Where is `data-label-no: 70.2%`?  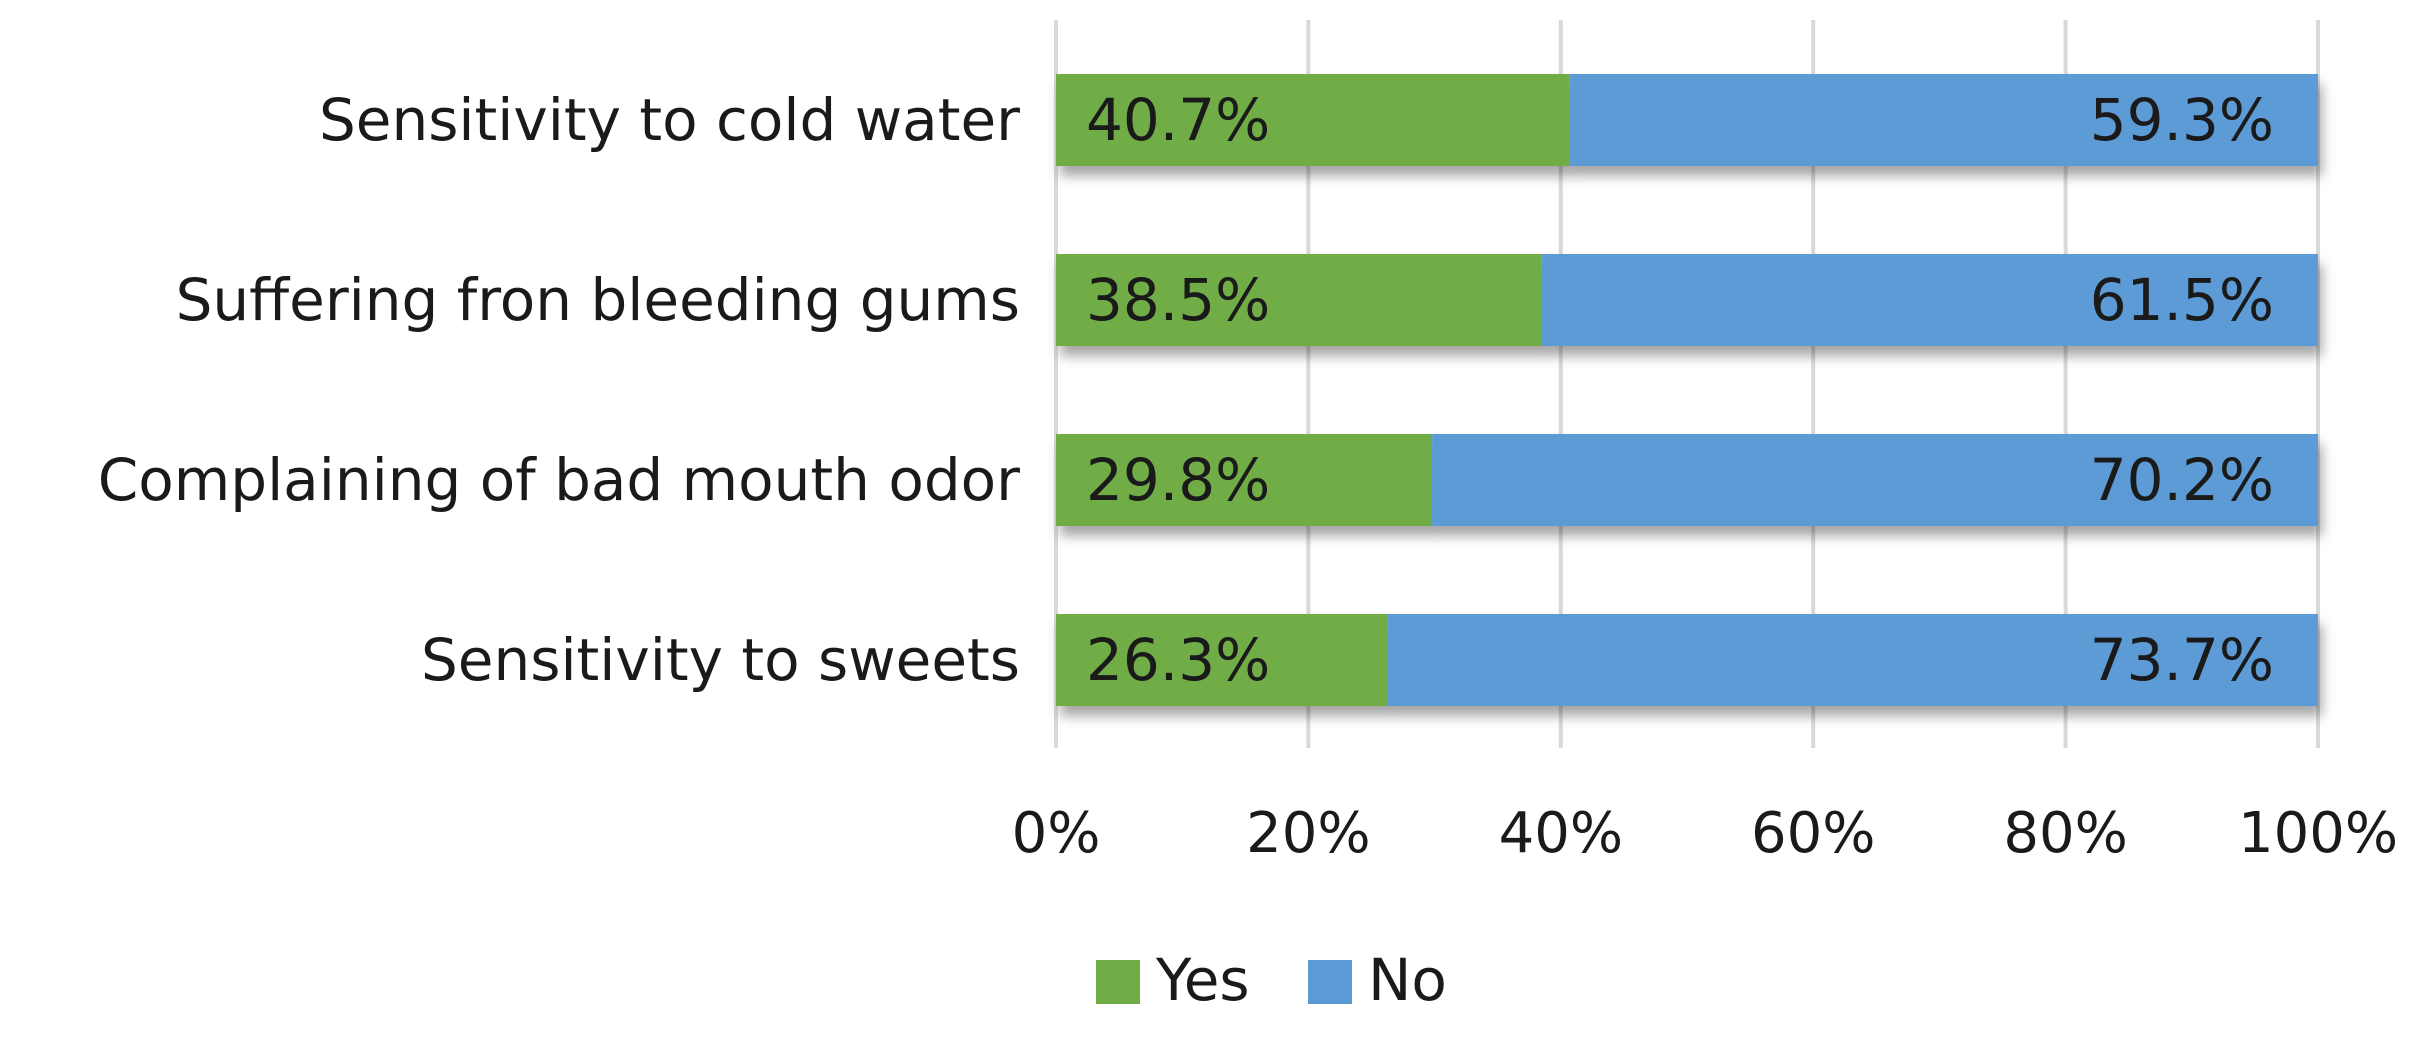 data-label-no: 70.2% is located at coordinates (2182, 480).